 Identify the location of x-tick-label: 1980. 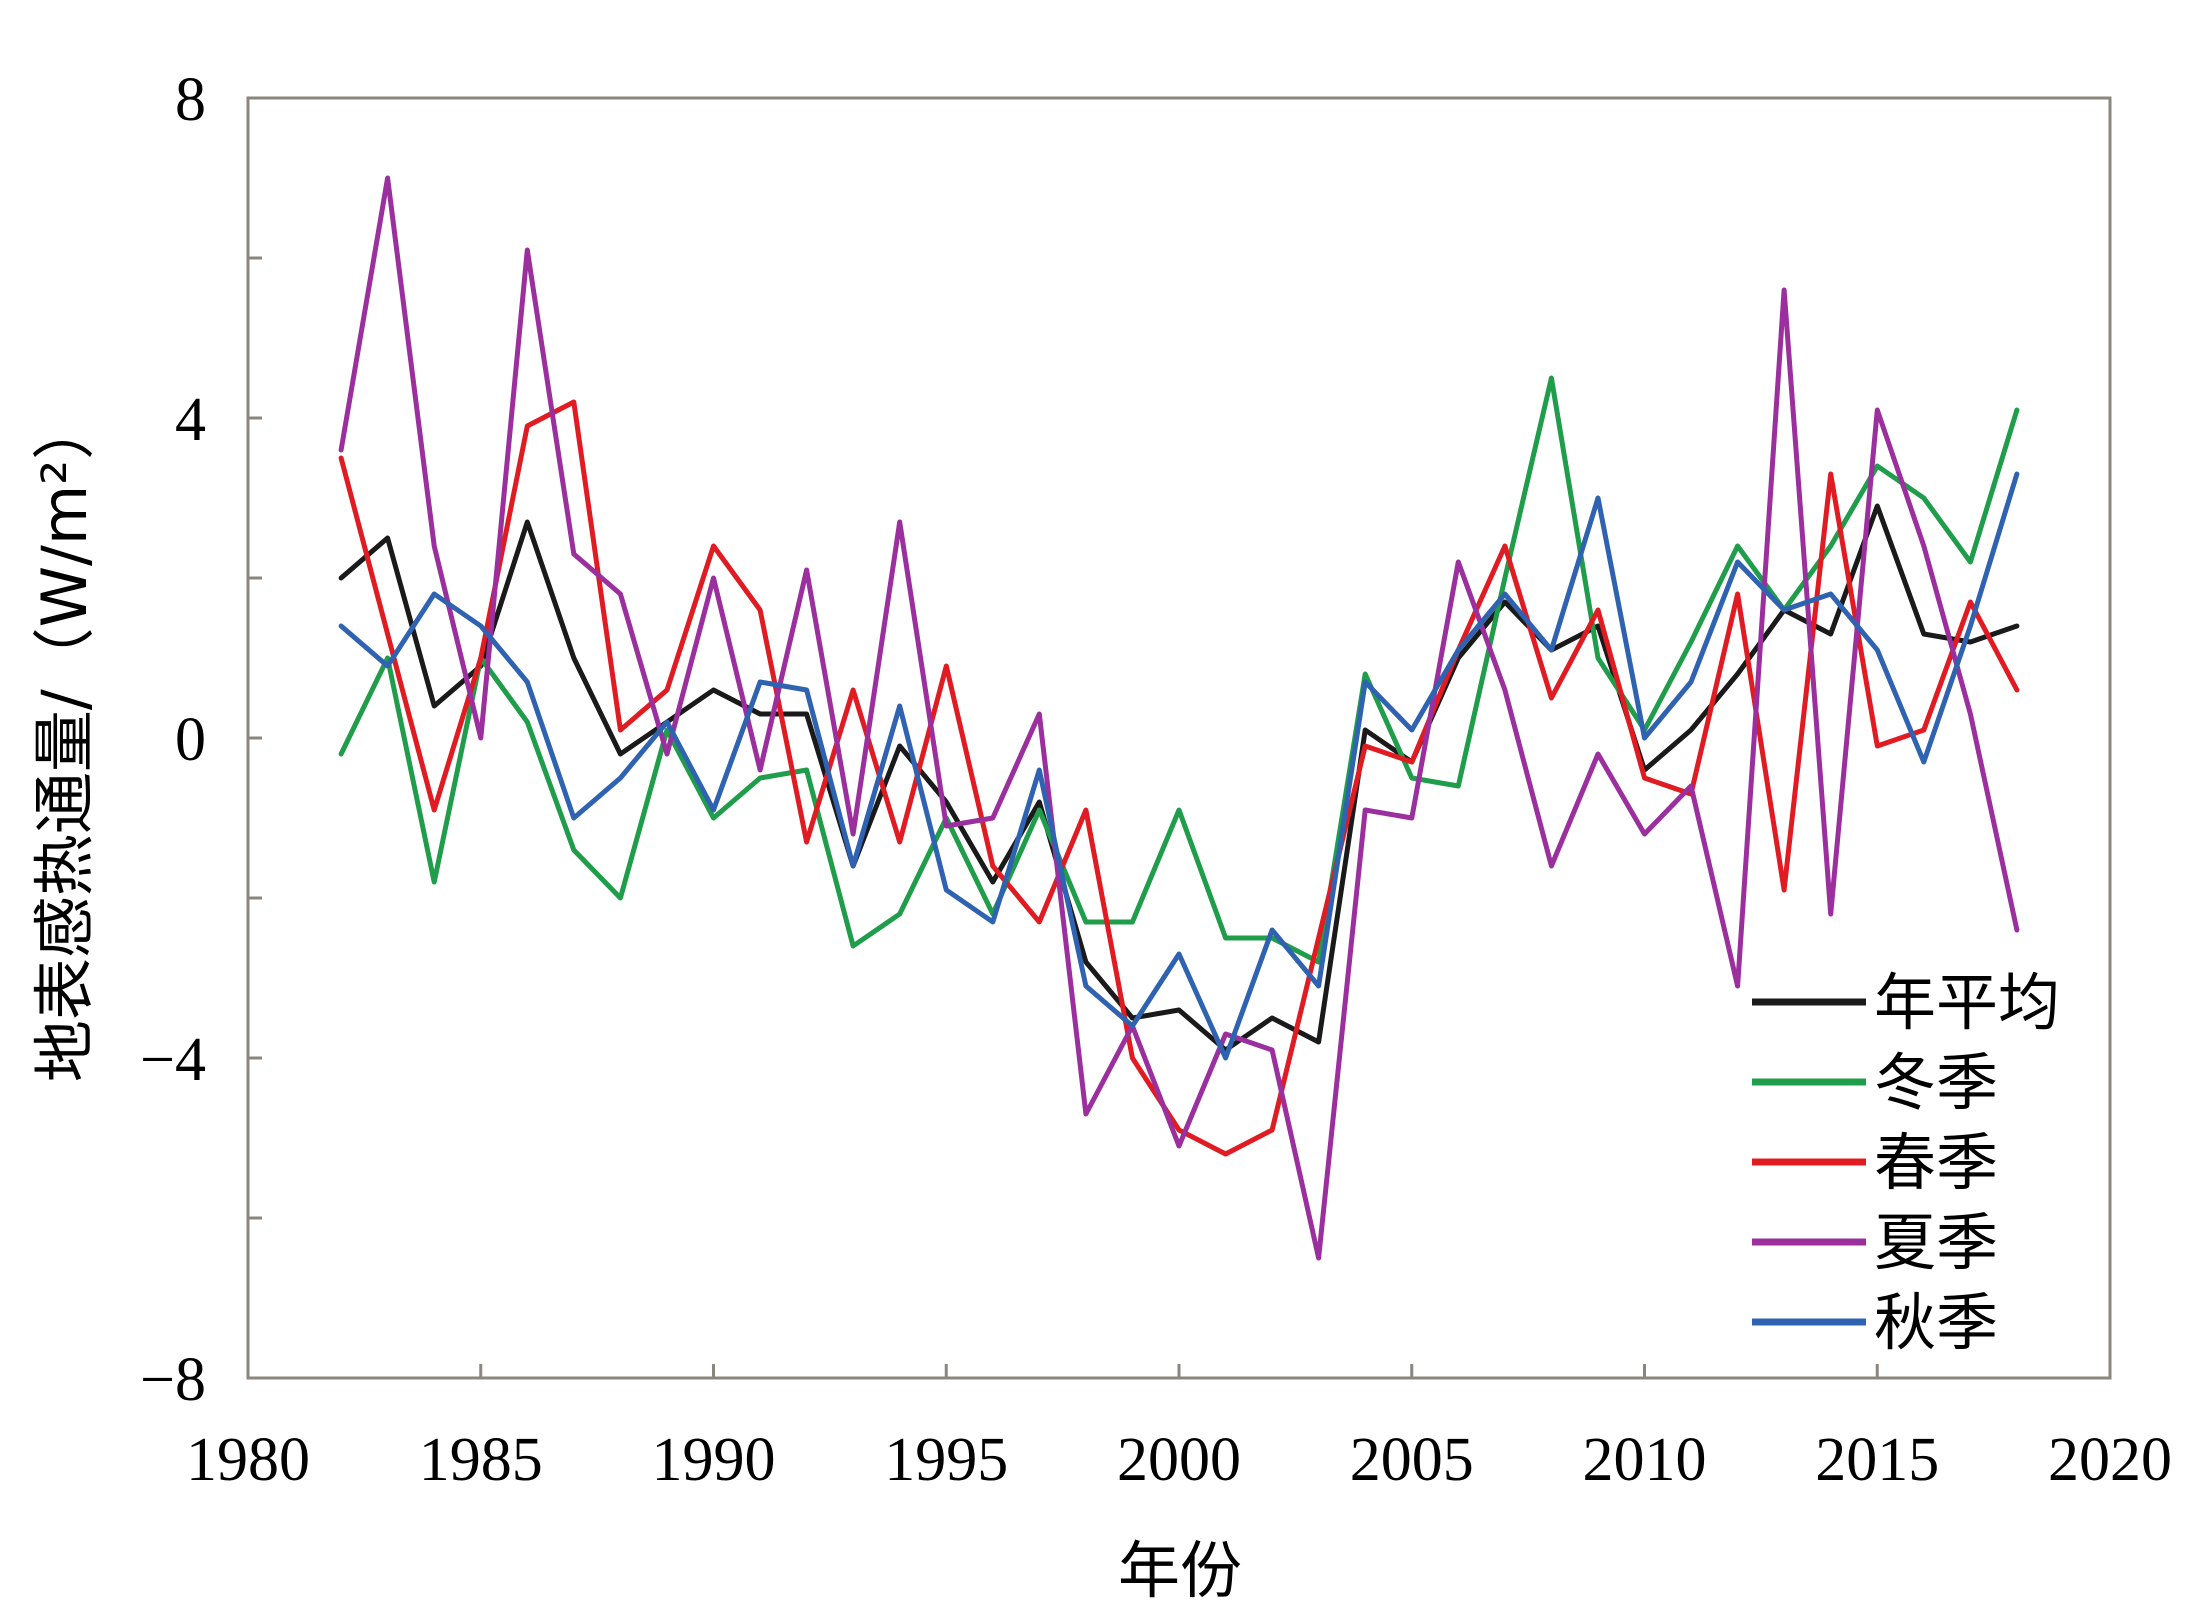
(248, 1460).